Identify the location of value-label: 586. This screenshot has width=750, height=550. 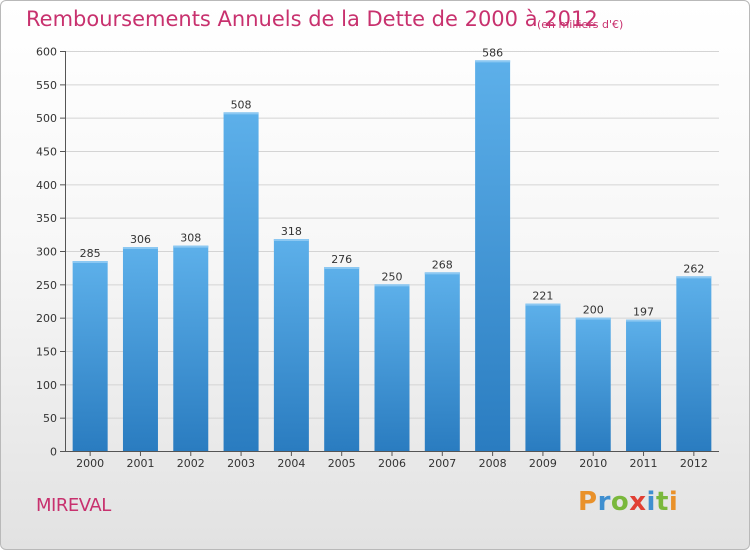
(492, 52).